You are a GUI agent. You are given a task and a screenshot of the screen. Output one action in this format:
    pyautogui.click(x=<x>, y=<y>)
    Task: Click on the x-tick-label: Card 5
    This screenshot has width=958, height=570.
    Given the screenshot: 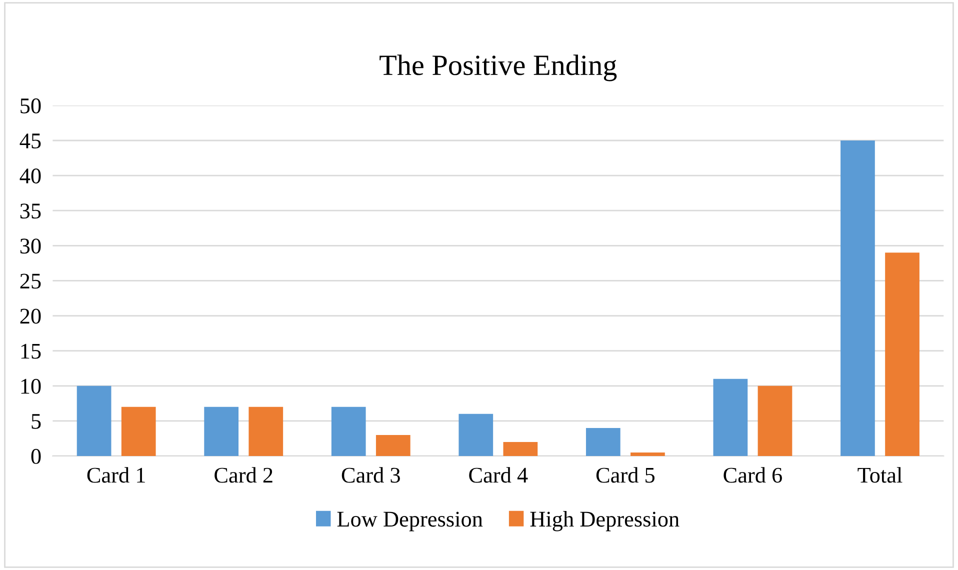 What is the action you would take?
    pyautogui.click(x=625, y=475)
    